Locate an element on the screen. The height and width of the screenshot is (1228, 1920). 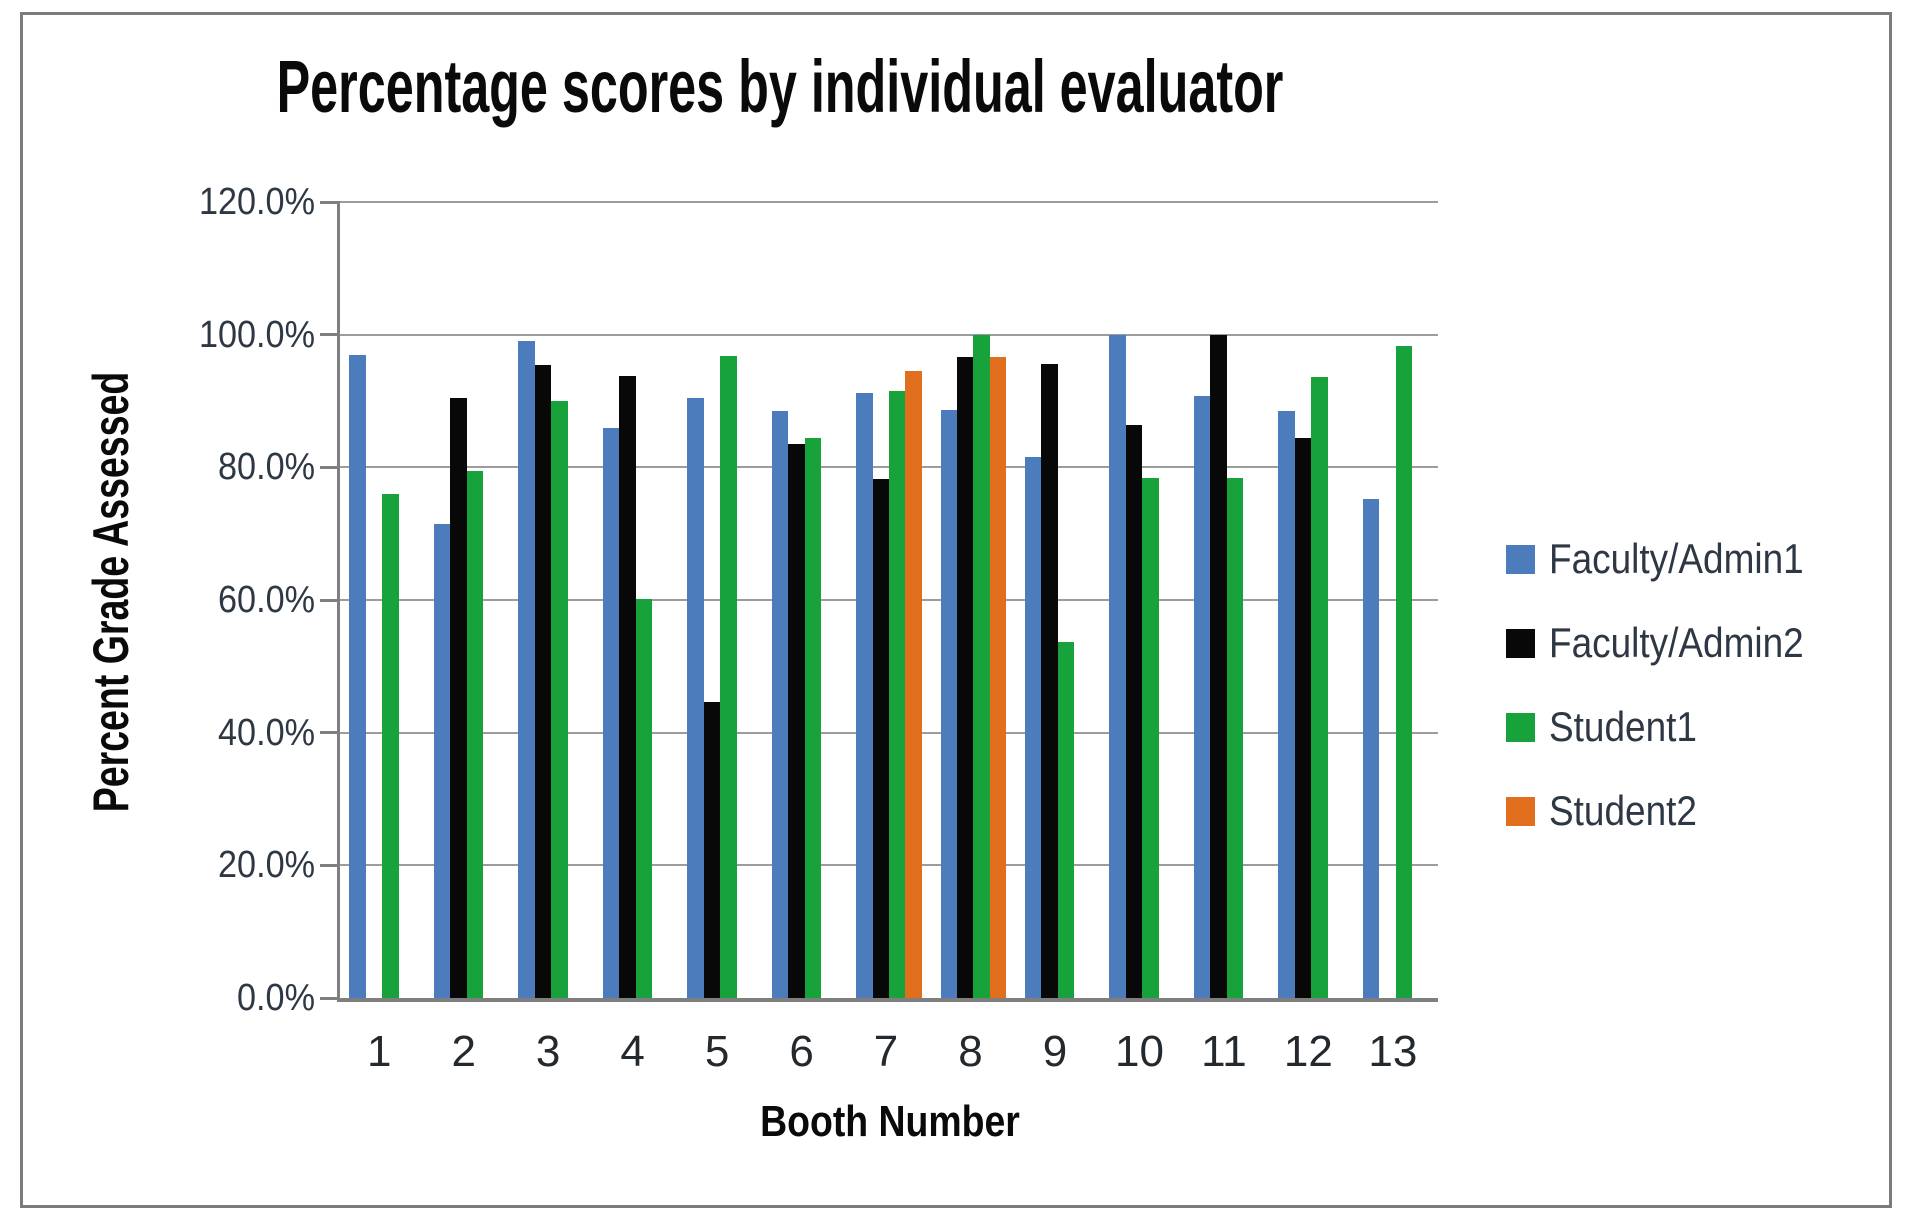
legend-label: Student1 is located at coordinates (1623, 726).